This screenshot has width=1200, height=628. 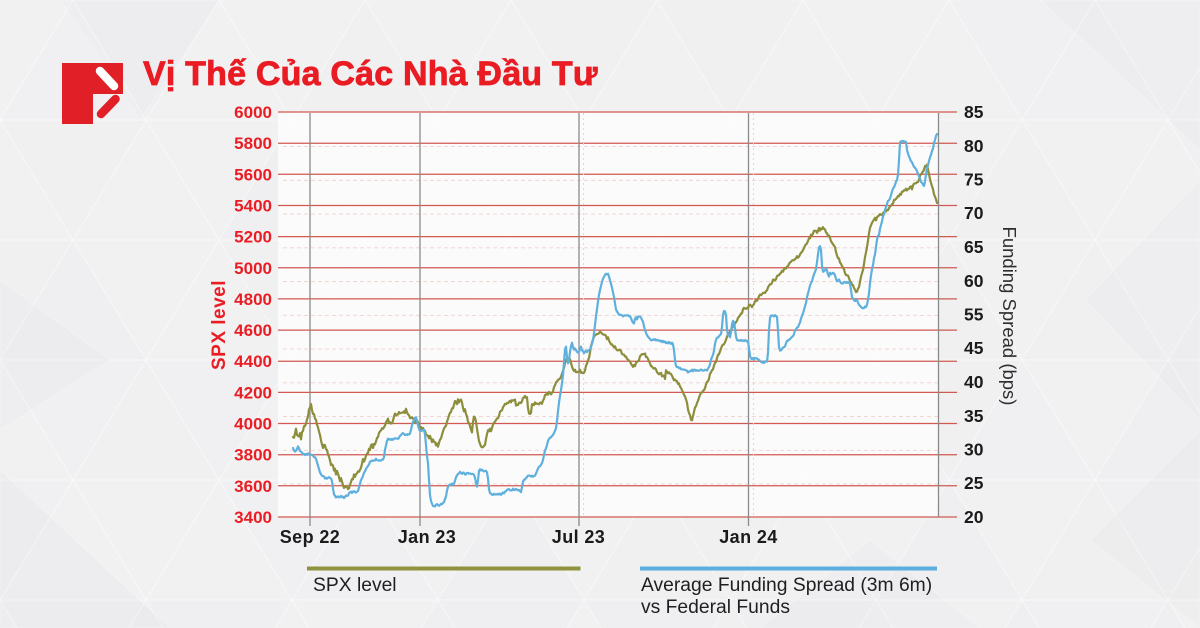 What do you see at coordinates (974, 247) in the screenshot?
I see `svg-text: 65` at bounding box center [974, 247].